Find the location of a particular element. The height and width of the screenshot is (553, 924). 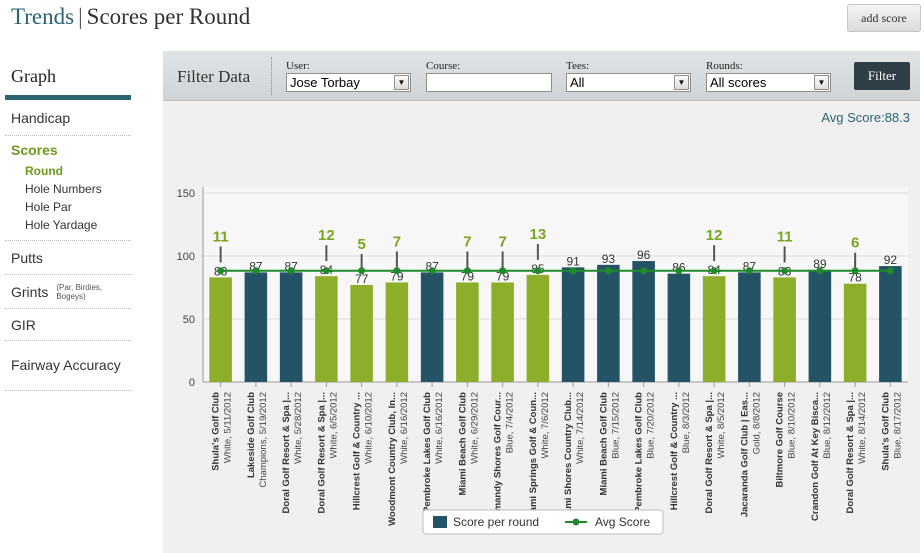

y-tick-label: 100 is located at coordinates (186, 257).